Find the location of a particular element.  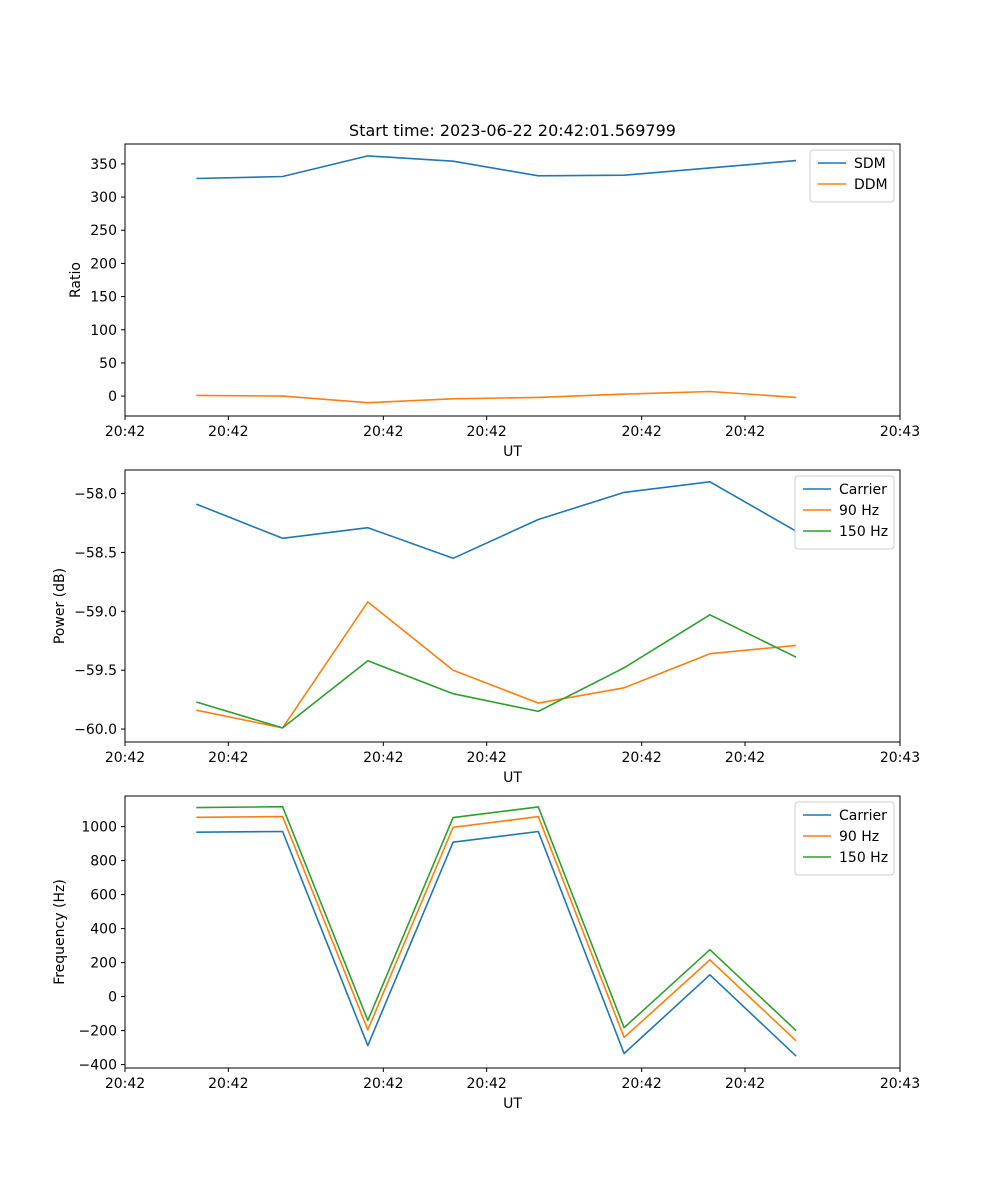

y-tick-label: 300 is located at coordinates (103, 198).